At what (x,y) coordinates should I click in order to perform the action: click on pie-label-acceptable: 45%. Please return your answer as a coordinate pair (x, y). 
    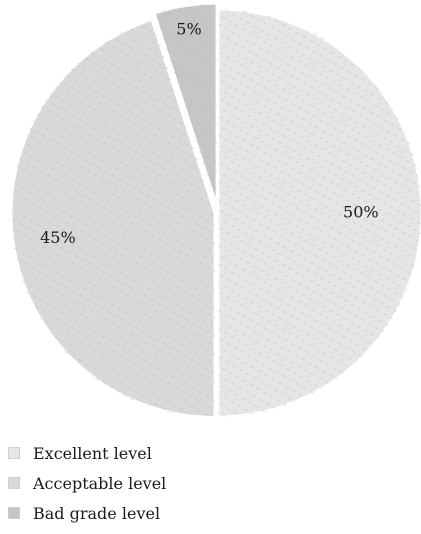
    Looking at the image, I should click on (58, 237).